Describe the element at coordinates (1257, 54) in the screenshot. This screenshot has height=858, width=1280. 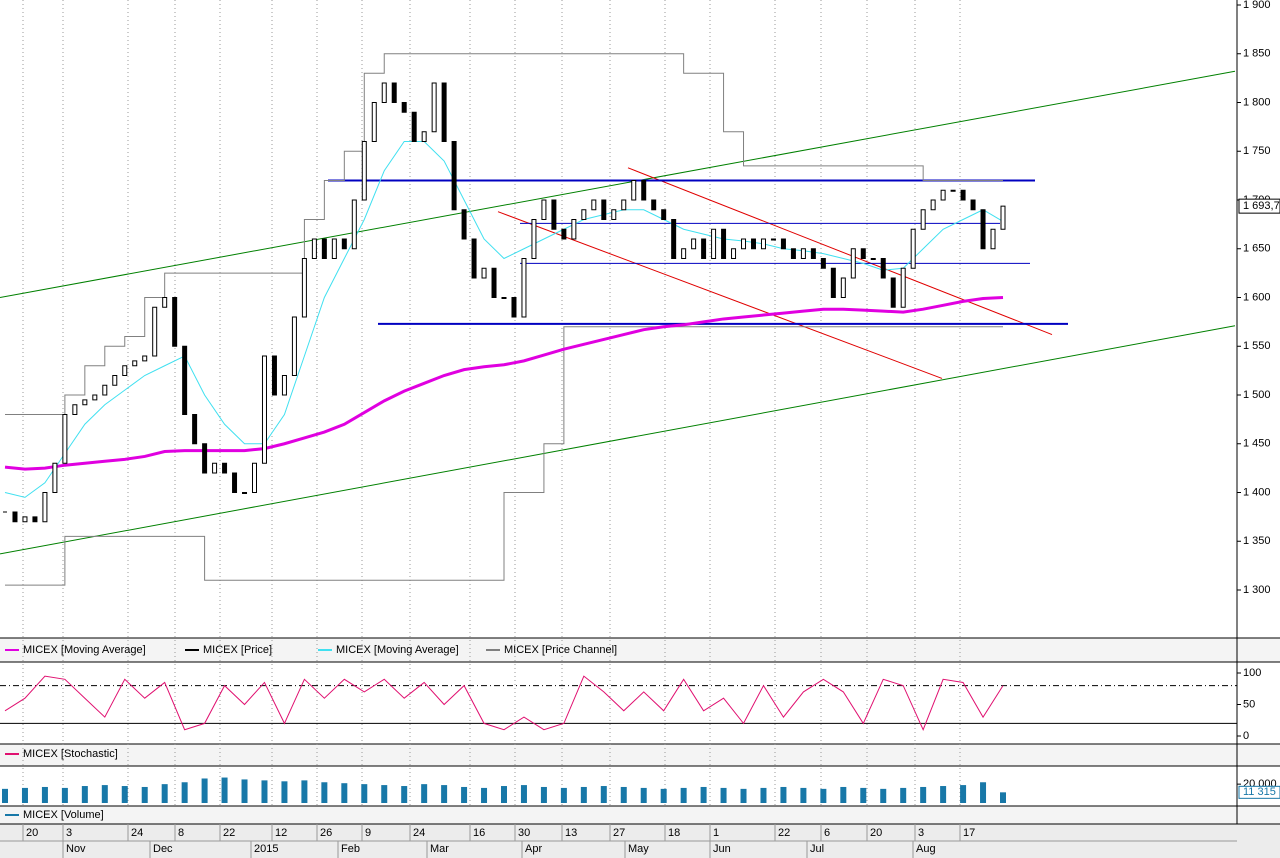
I see `y-tick-label: 1 850` at that location.